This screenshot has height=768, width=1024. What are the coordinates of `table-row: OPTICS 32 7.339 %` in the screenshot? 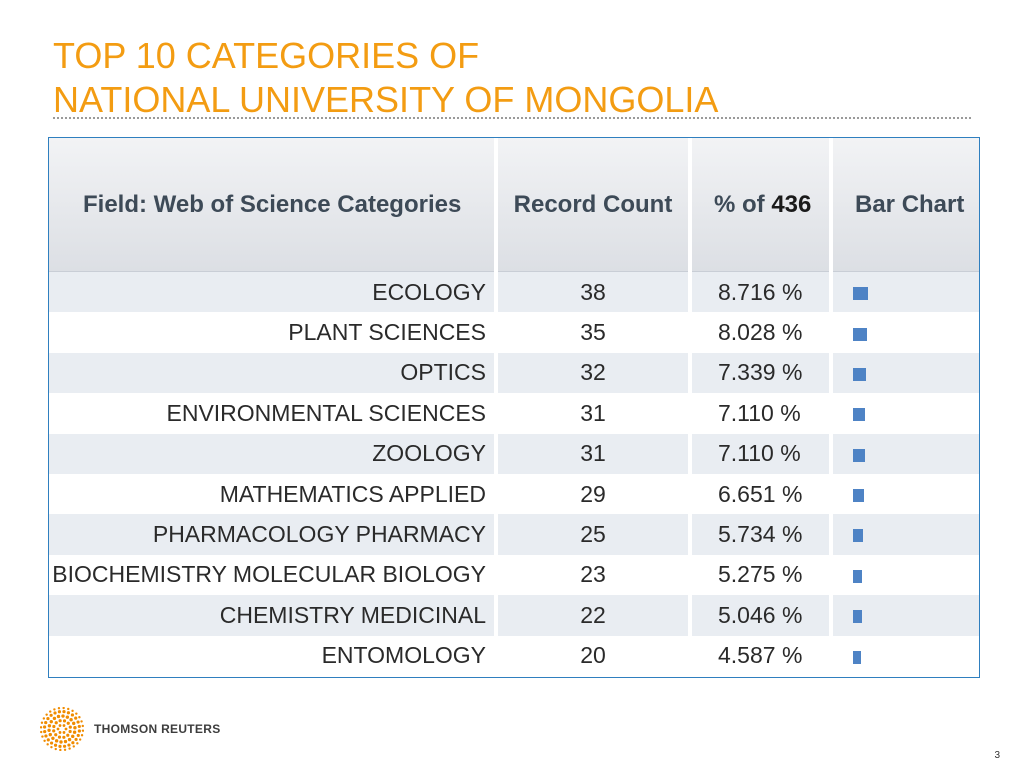 It's located at (514, 373).